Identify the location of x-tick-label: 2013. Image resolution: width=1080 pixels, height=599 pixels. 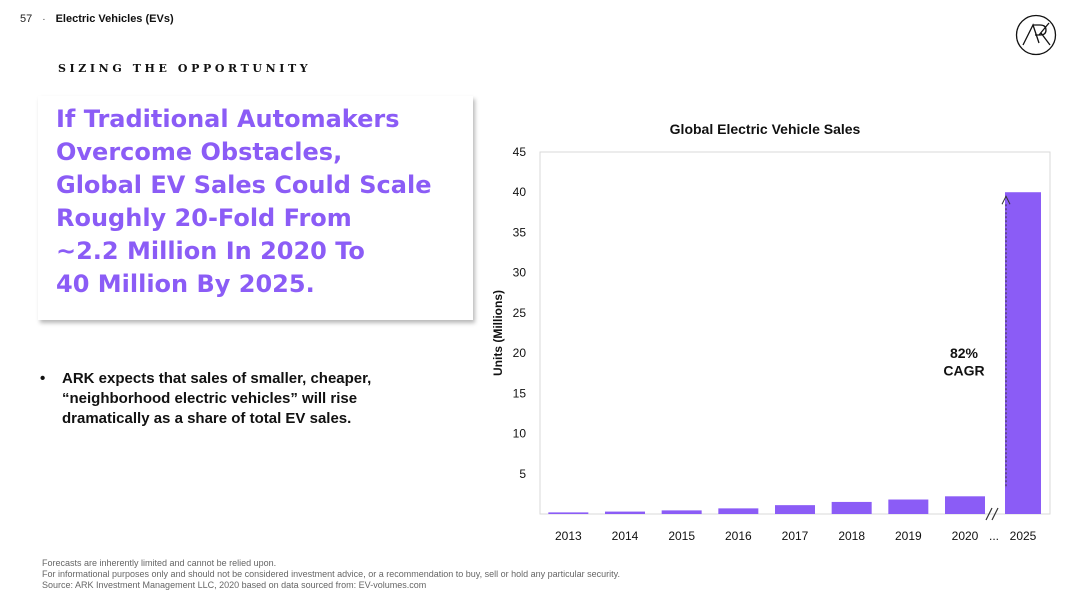
(568, 536).